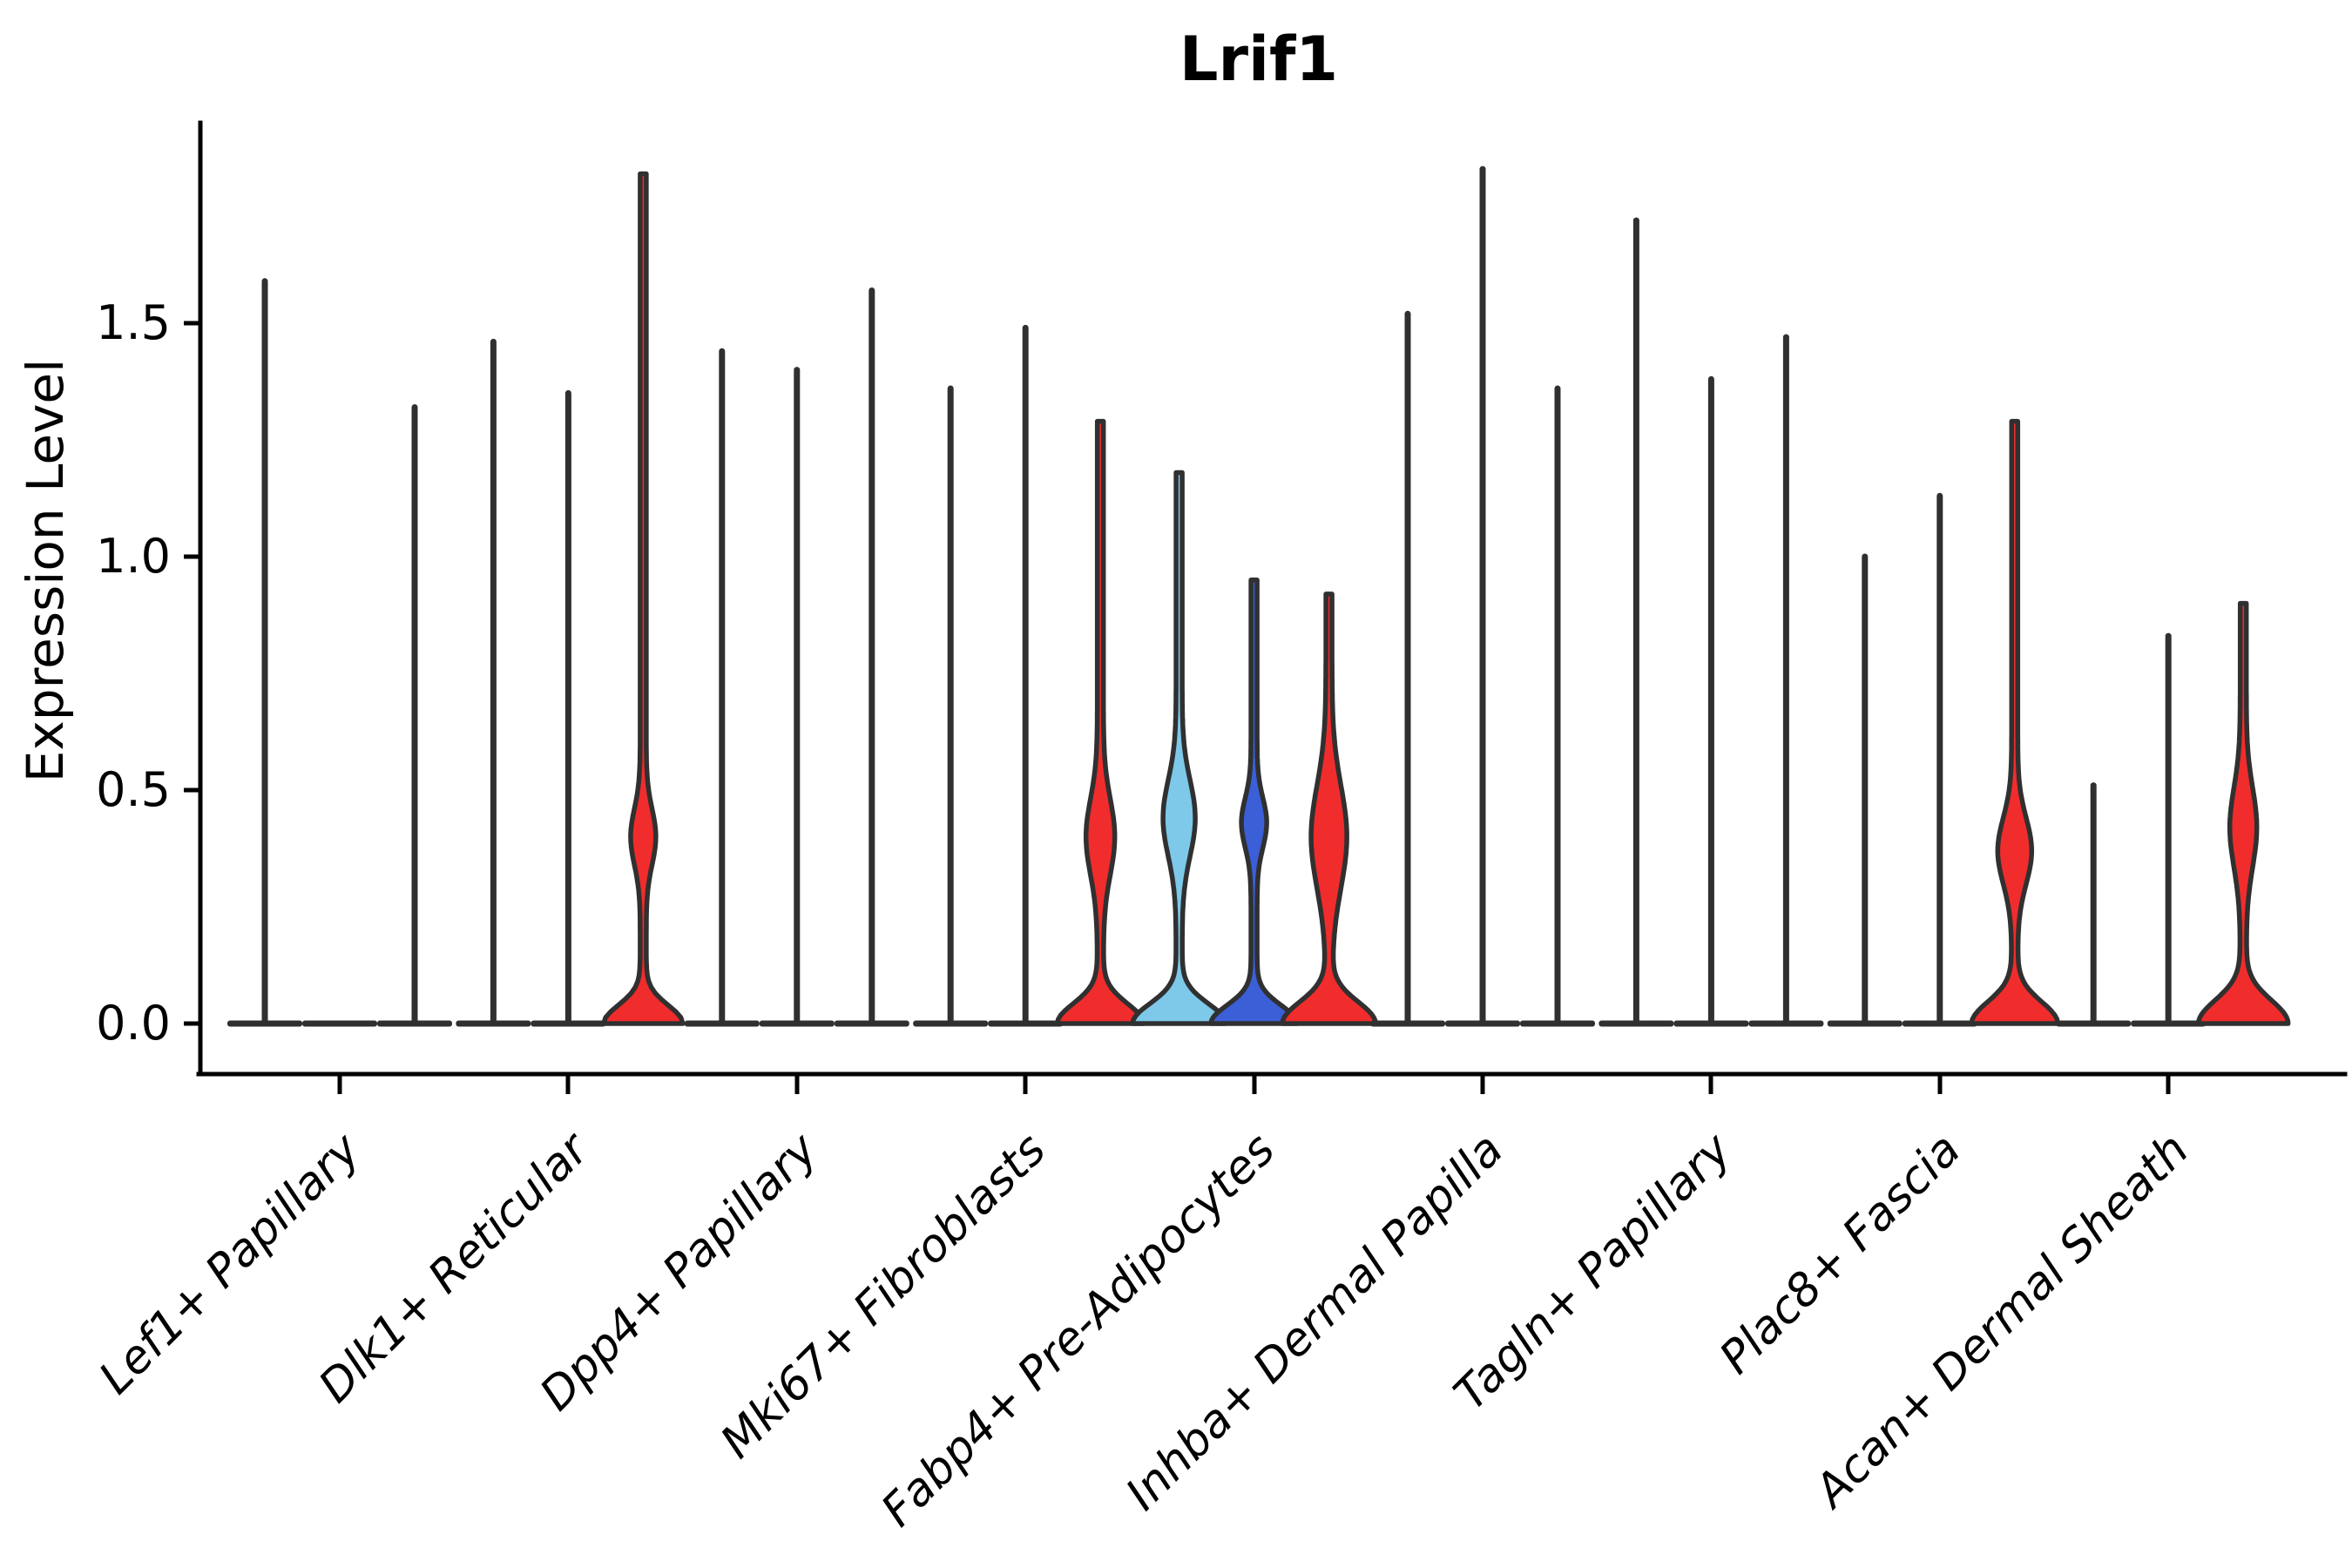 The height and width of the screenshot is (1568, 2352). Describe the element at coordinates (134, 1024) in the screenshot. I see `y-tick-label: 0.0` at that location.